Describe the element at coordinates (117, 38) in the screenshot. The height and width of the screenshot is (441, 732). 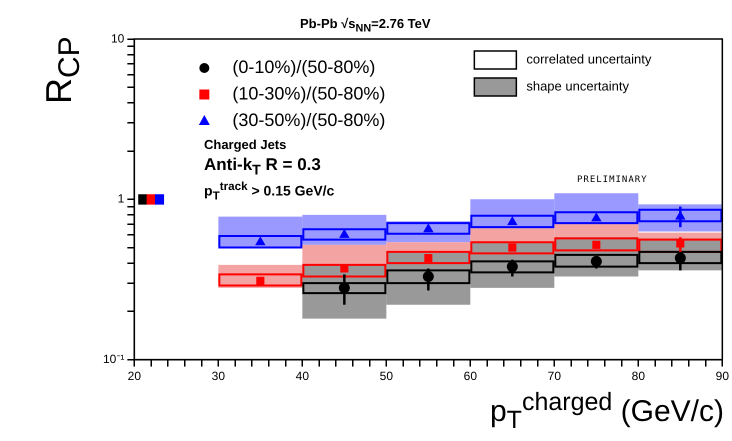
I see `y-tick-label: 10` at that location.